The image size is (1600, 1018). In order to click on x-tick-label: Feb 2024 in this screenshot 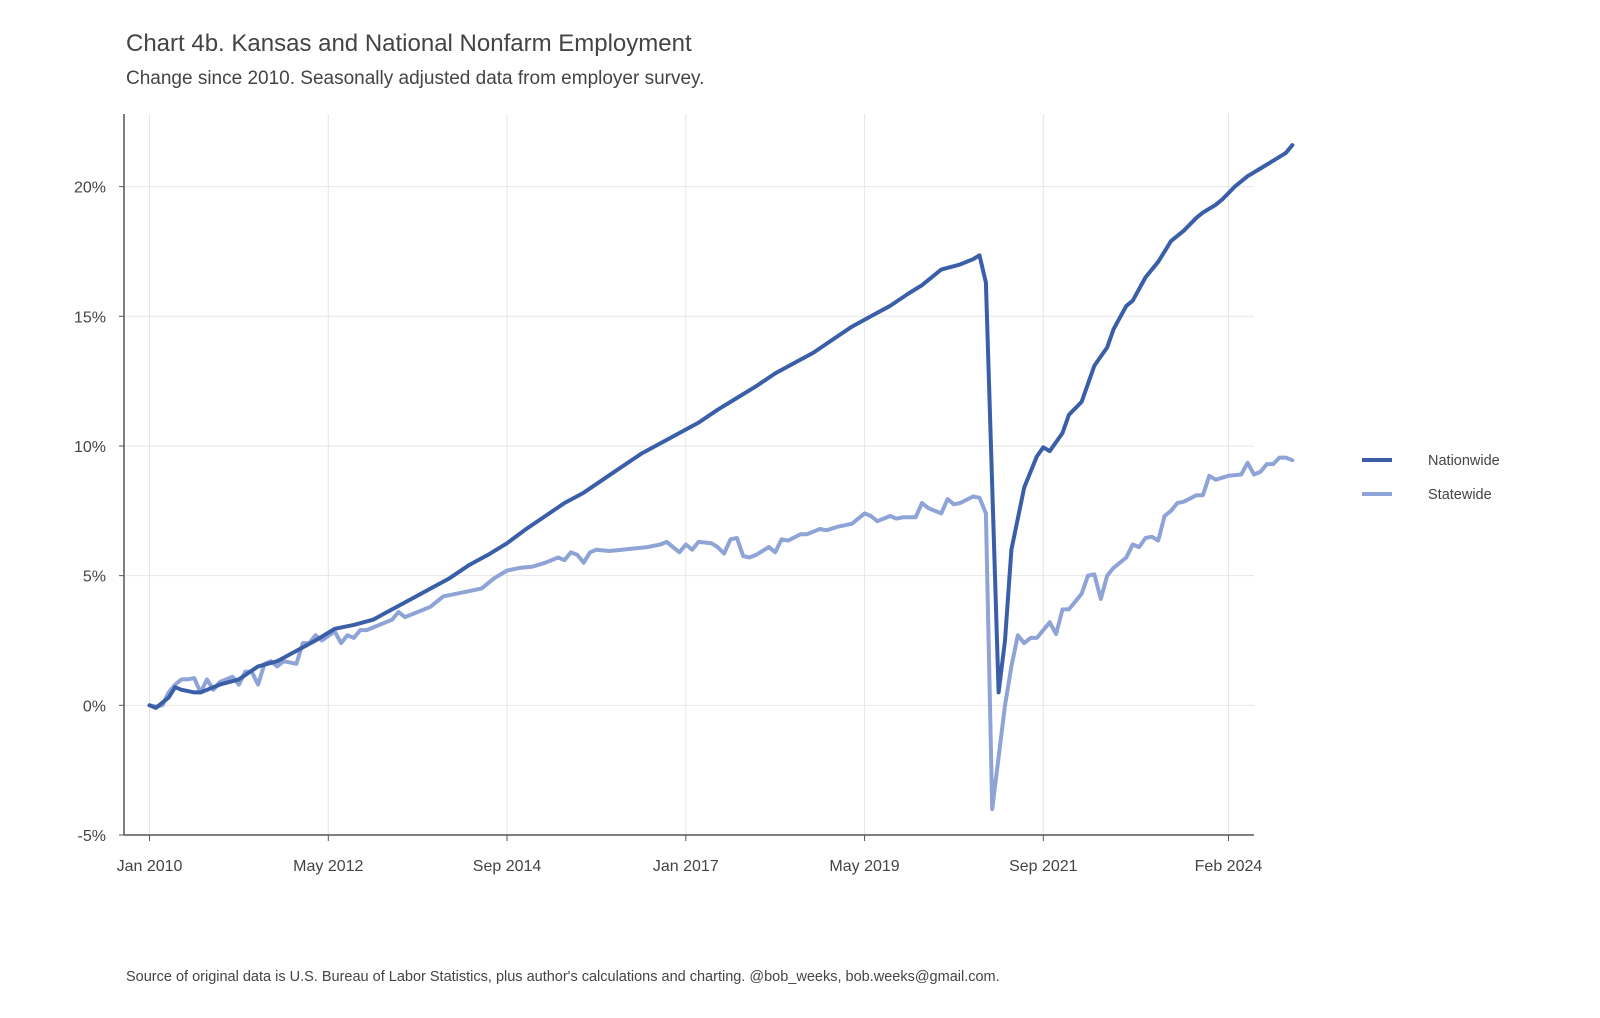, I will do `click(1229, 866)`.